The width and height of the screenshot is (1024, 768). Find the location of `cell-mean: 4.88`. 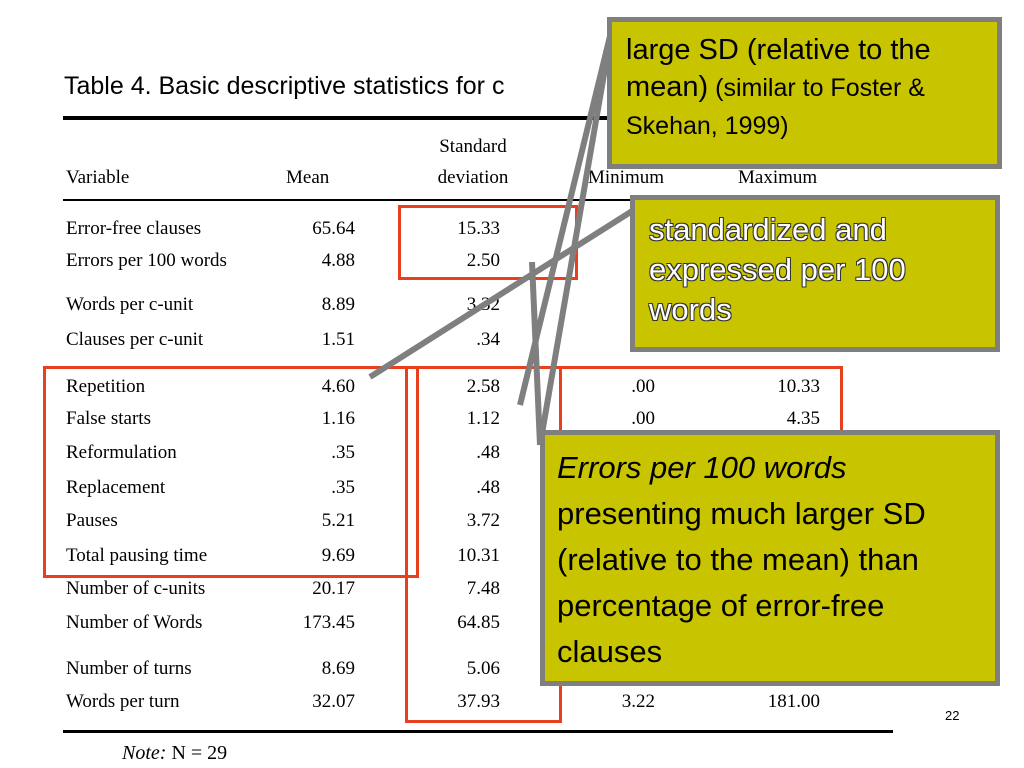

cell-mean: 4.88 is located at coordinates (338, 260).